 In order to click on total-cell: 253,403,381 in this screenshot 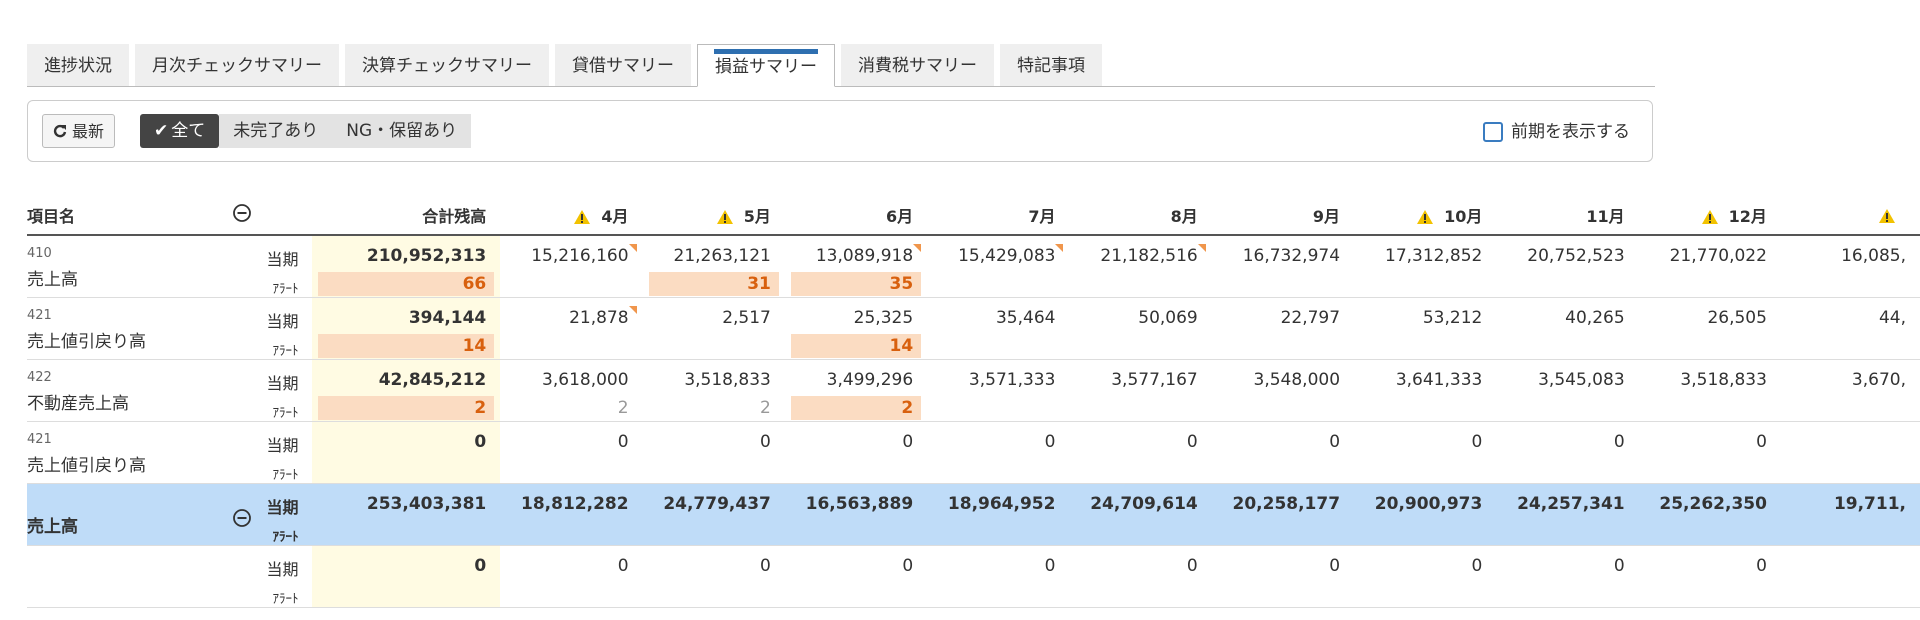, I will do `click(406, 514)`.